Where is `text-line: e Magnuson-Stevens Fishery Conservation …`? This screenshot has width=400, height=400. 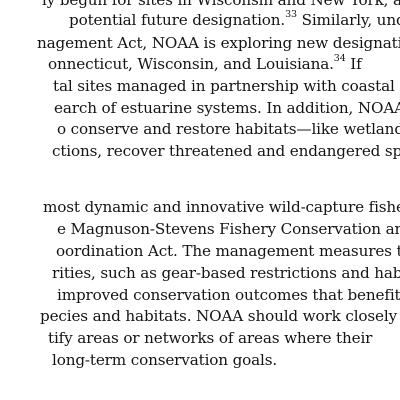 text-line: e Magnuson-Stevens Fishery Conservation … is located at coordinates (228, 229).